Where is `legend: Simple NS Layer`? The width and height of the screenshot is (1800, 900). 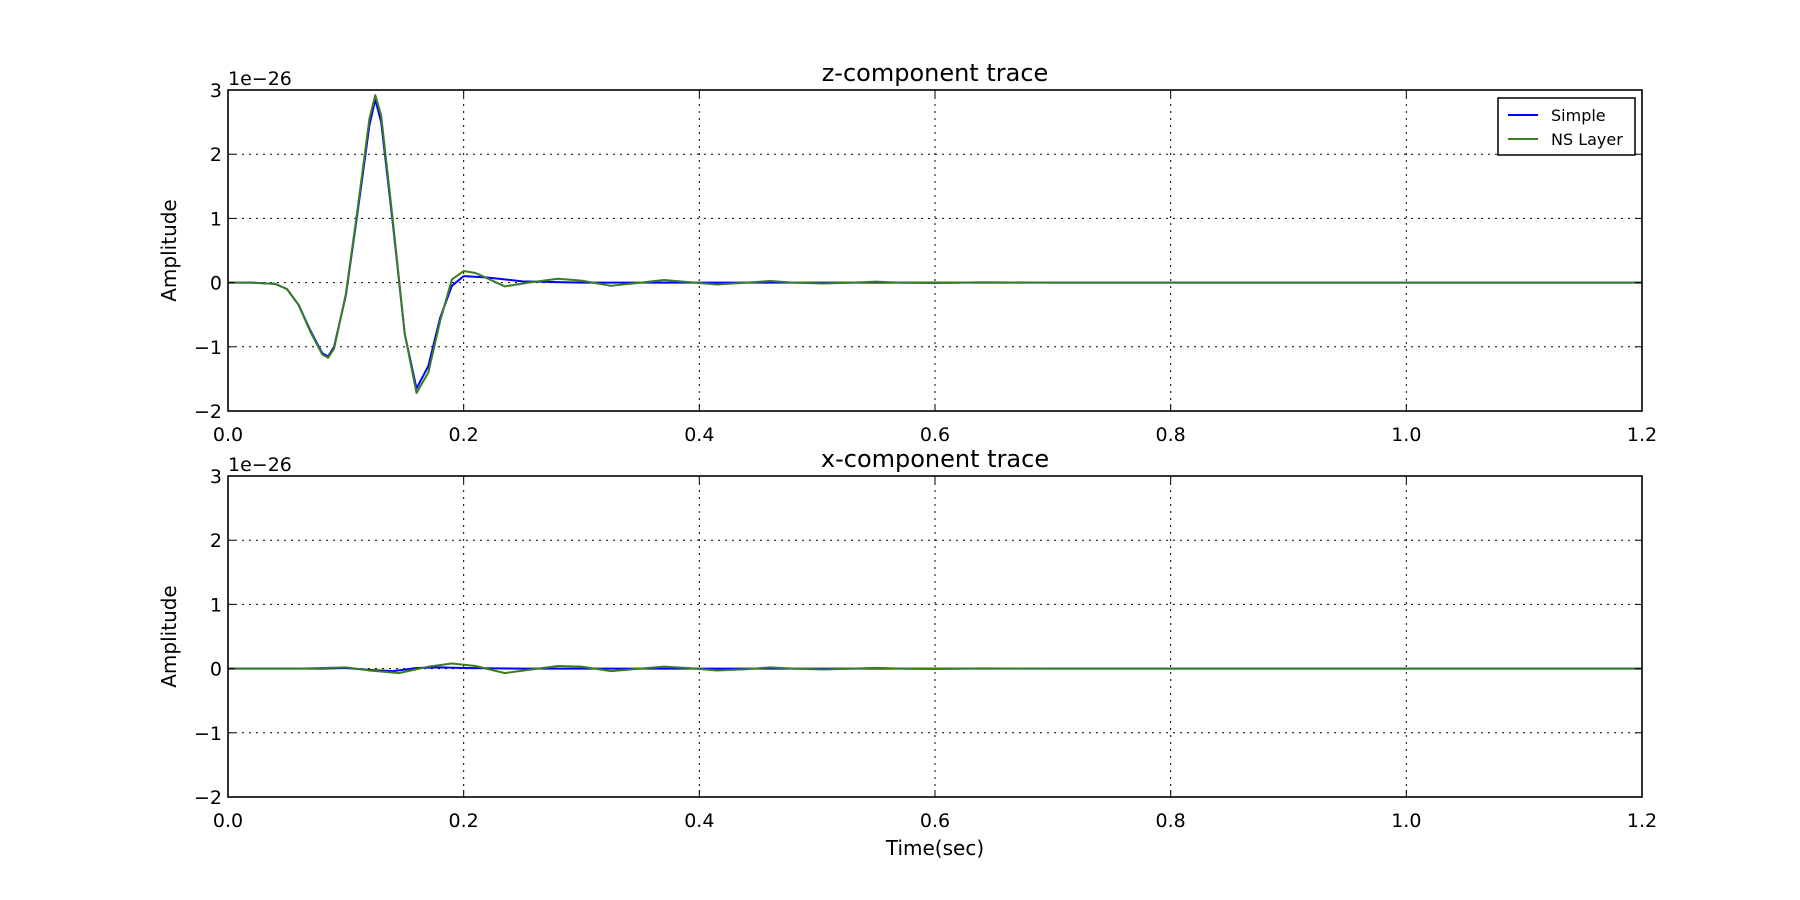
legend: Simple NS Layer is located at coordinates (1566, 126).